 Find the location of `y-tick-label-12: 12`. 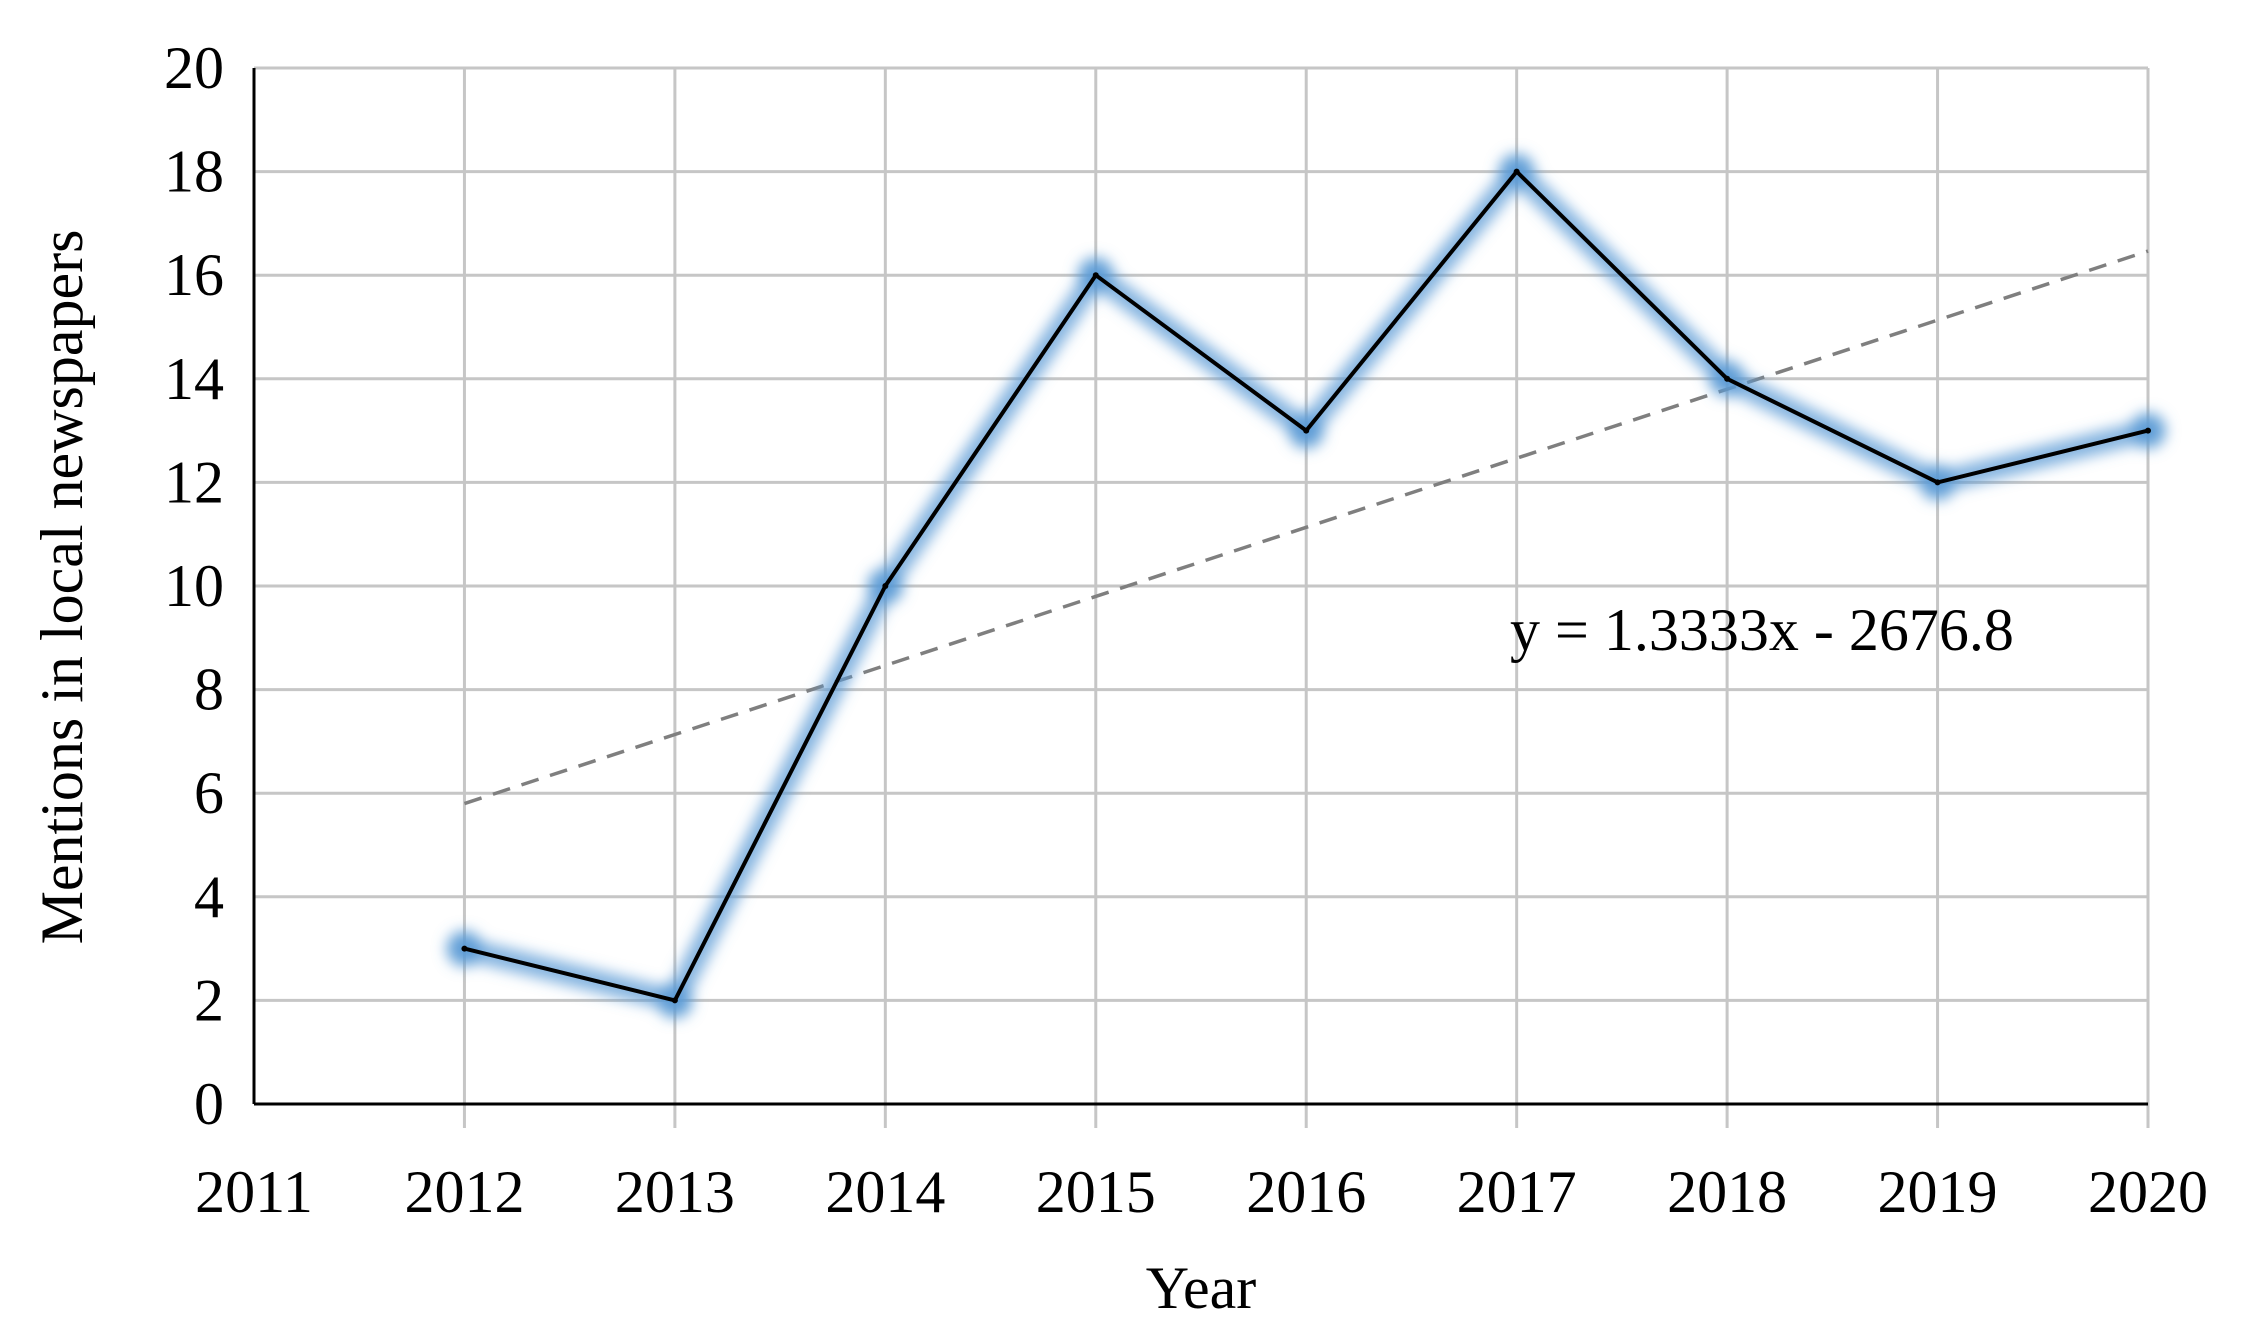

y-tick-label-12: 12 is located at coordinates (194, 482).